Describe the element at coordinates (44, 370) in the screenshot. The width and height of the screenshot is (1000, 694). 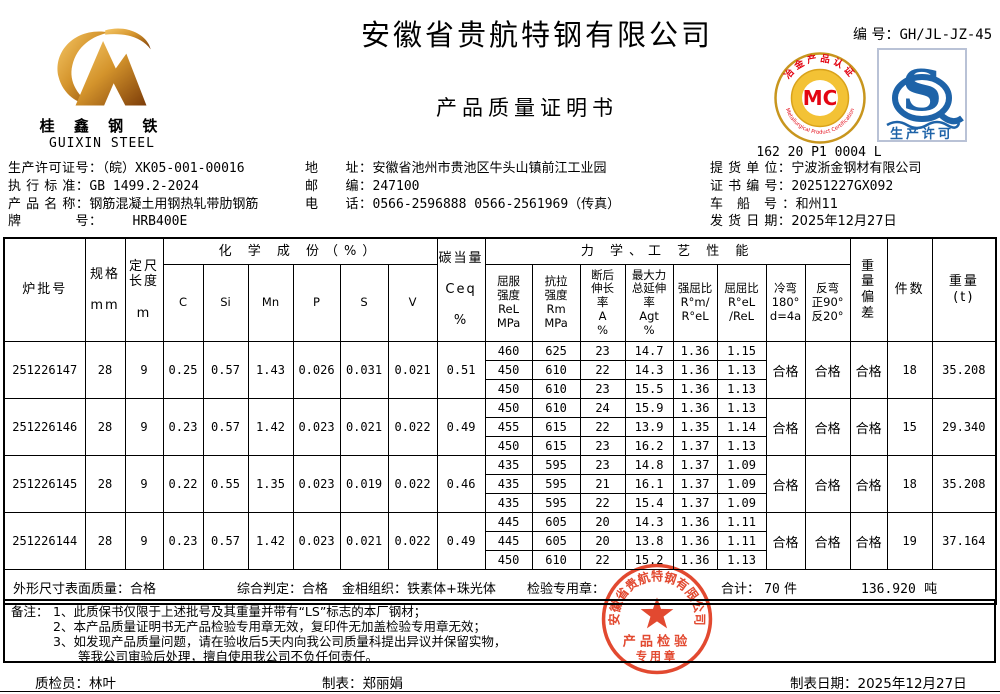
I see `table-cell: 251226147` at that location.